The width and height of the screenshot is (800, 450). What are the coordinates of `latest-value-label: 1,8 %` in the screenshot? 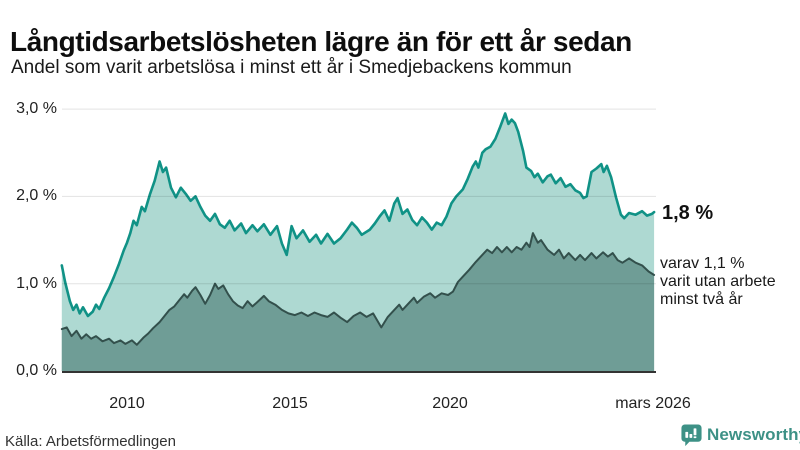 It's located at (688, 213).